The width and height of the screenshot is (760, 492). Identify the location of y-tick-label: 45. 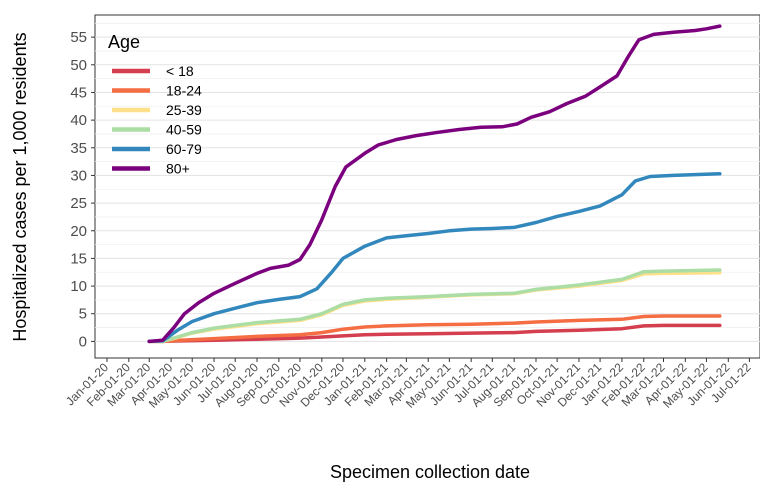
(78, 92).